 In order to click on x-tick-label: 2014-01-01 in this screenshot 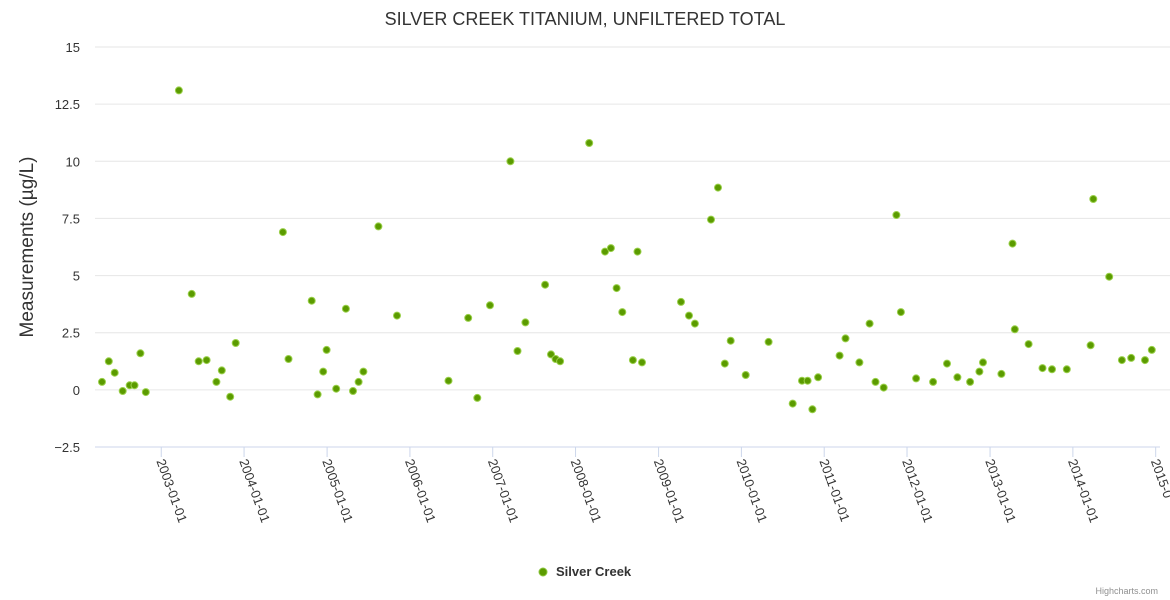, I will do `click(1083, 491)`.